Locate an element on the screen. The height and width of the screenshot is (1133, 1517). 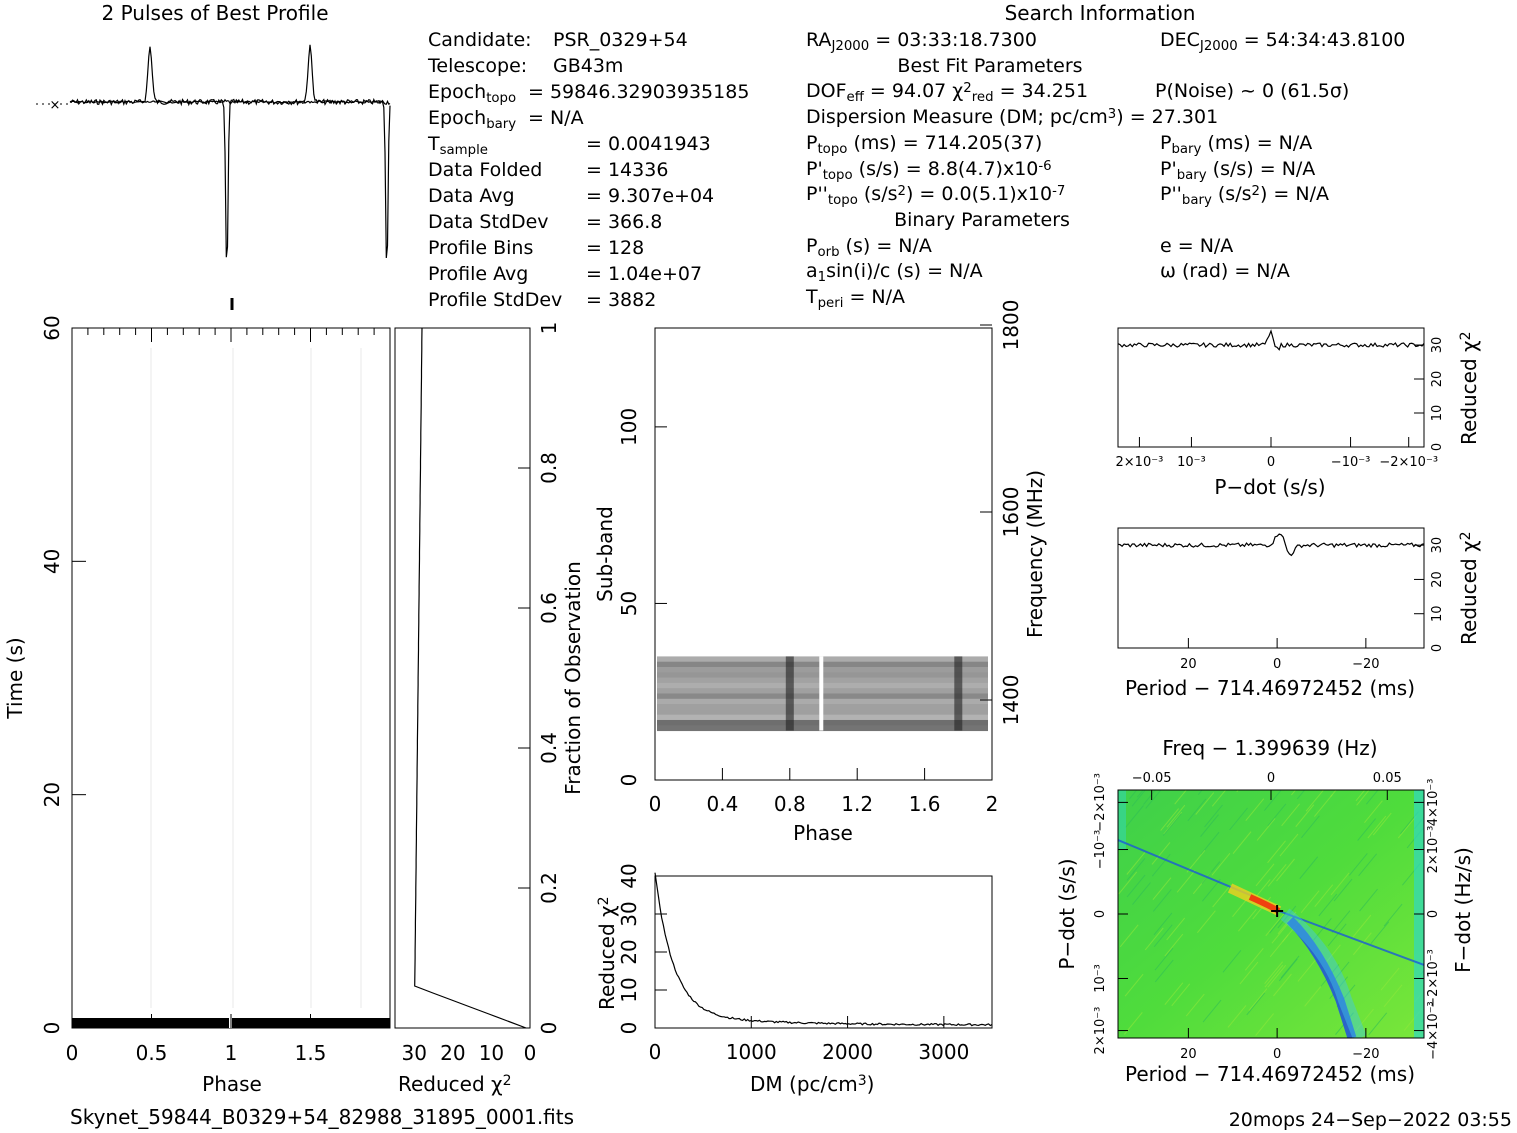
candidate-info-value-1: GB43m is located at coordinates (588, 66).